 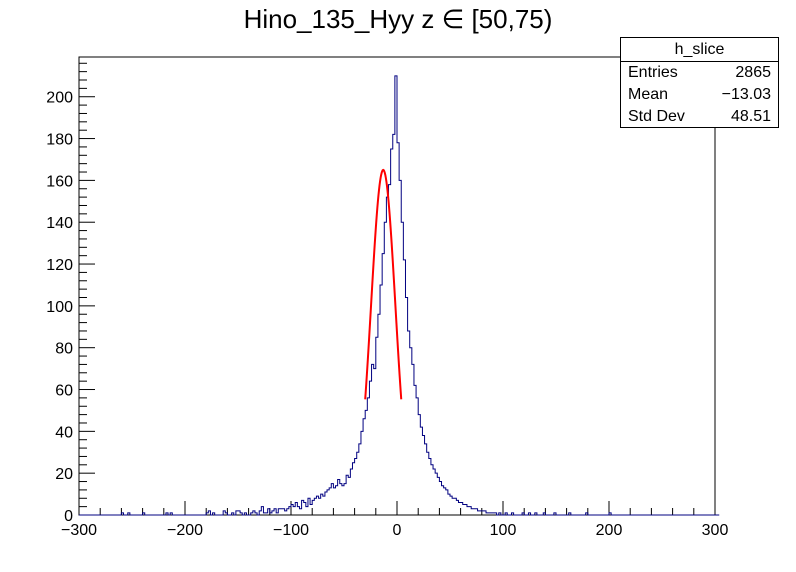 I want to click on stats-row-stddev: Std Dev 48.51, so click(x=699, y=117).